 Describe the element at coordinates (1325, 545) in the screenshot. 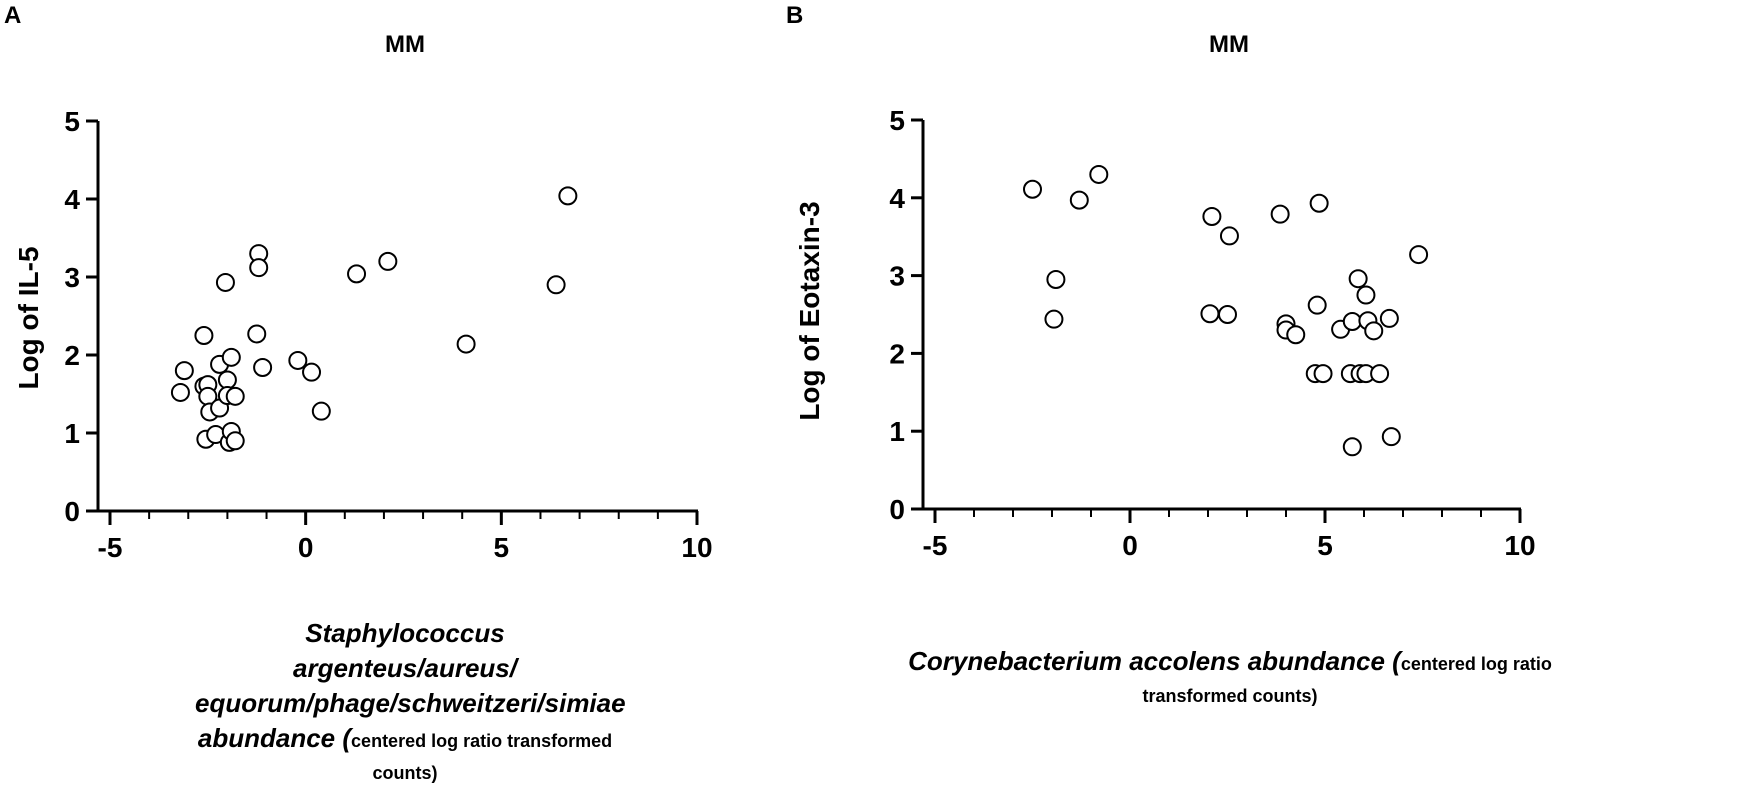

I see `x-tick-label-b: 5` at that location.